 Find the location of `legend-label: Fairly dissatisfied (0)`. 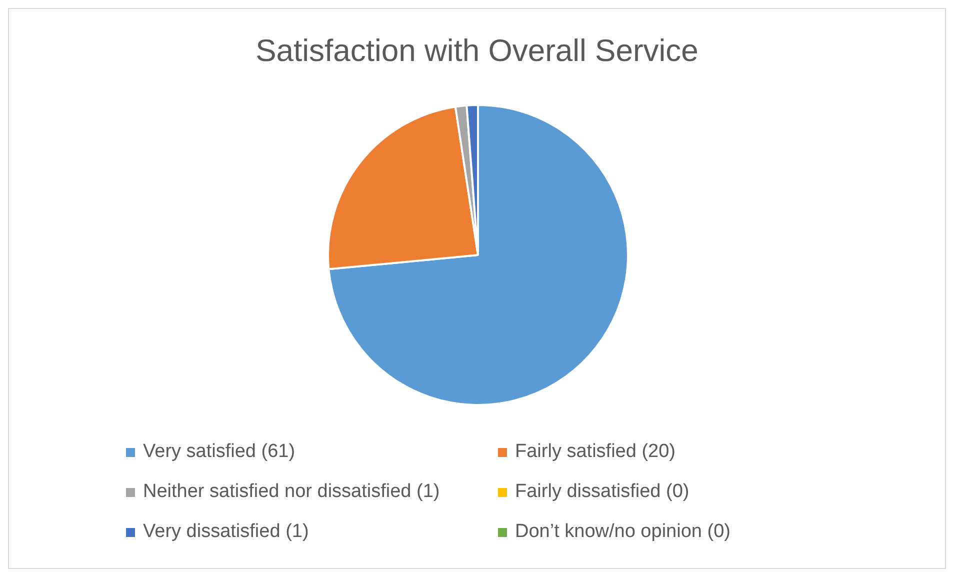

legend-label: Fairly dissatisfied (0) is located at coordinates (602, 492).